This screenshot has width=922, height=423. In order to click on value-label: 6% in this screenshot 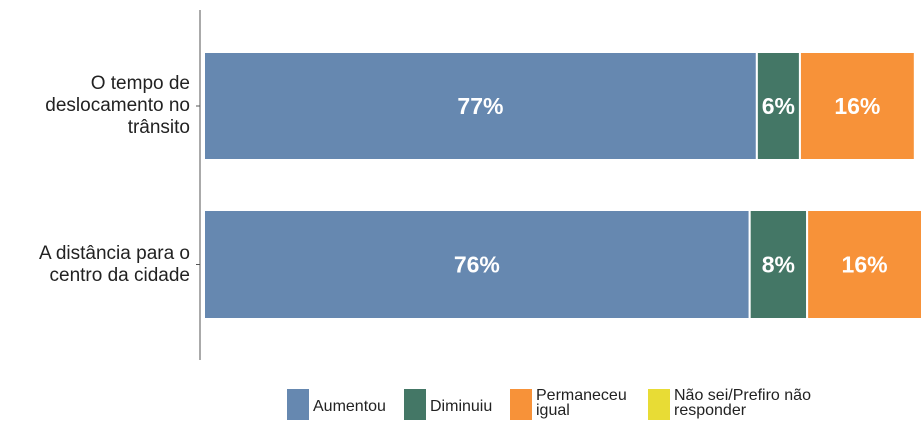, I will do `click(778, 106)`.